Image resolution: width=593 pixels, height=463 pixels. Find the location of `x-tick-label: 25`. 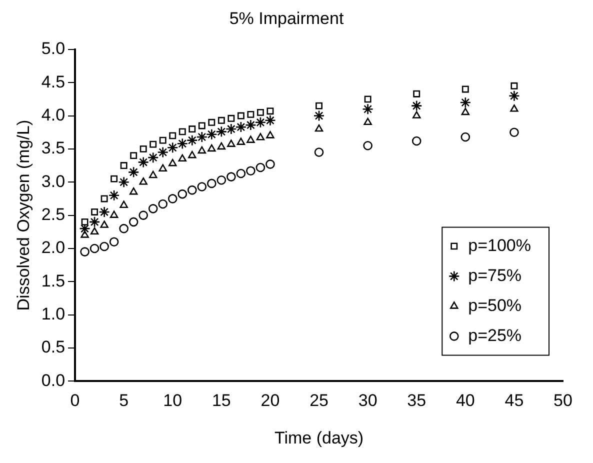

x-tick-label: 25 is located at coordinates (319, 400).